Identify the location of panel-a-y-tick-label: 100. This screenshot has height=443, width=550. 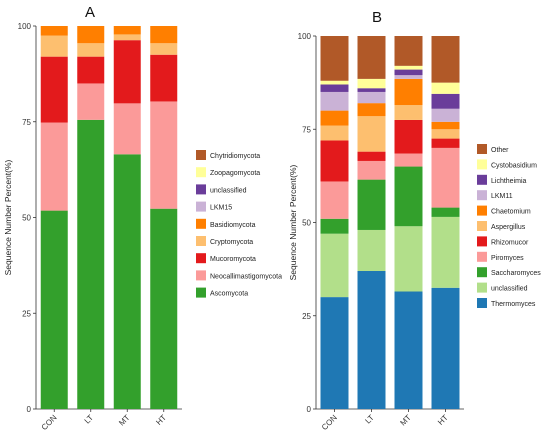
(25, 26).